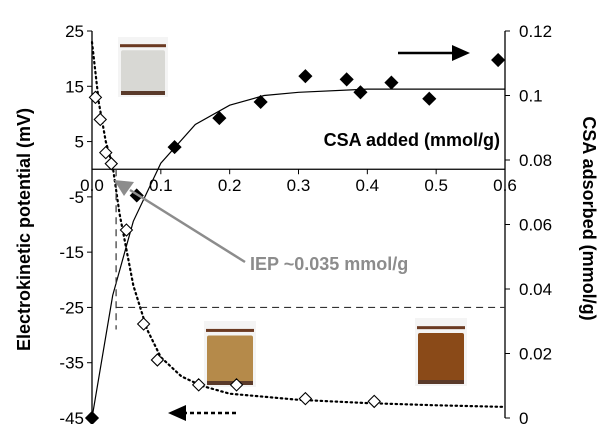  What do you see at coordinates (299, 185) in the screenshot?
I see `x-tick-label: 0.3` at bounding box center [299, 185].